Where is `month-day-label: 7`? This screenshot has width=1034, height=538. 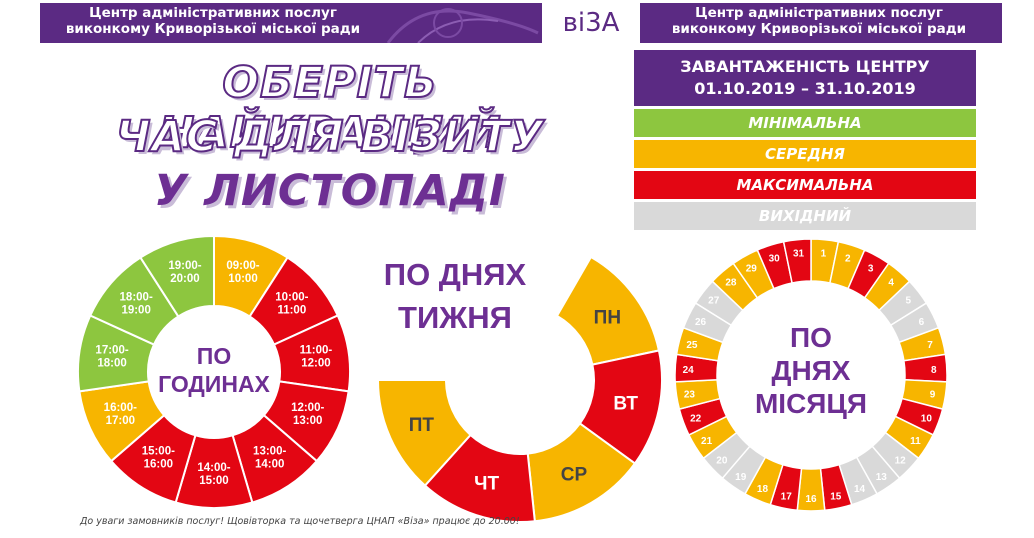
month-day-label: 7 is located at coordinates (930, 345).